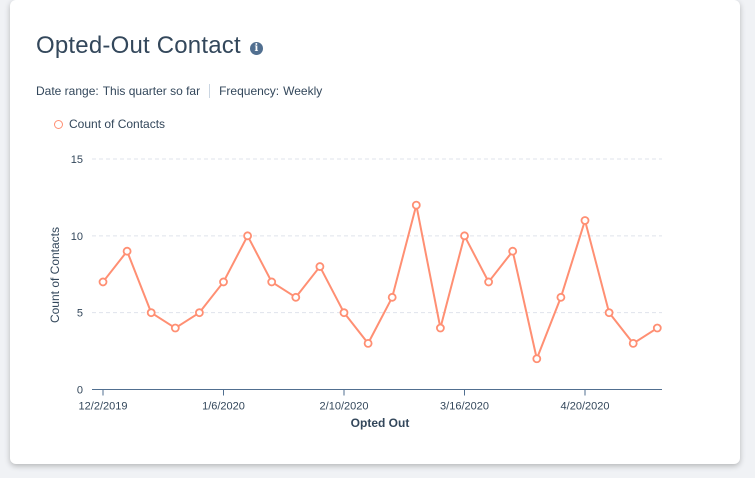  I want to click on date-range-label: Date range:, so click(67, 91).